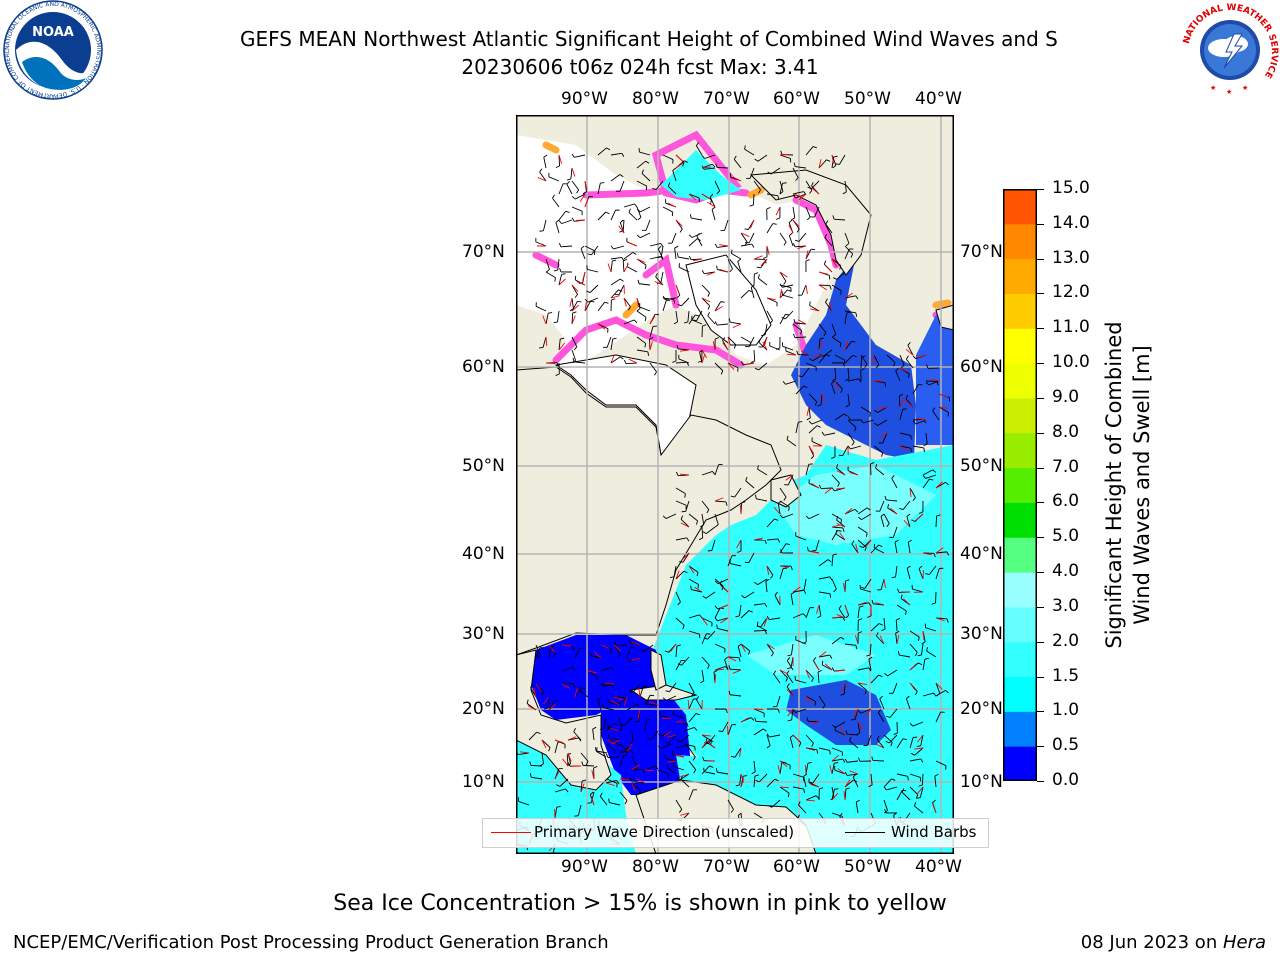  What do you see at coordinates (786, 491) in the screenshot?
I see `newfoundland-land` at bounding box center [786, 491].